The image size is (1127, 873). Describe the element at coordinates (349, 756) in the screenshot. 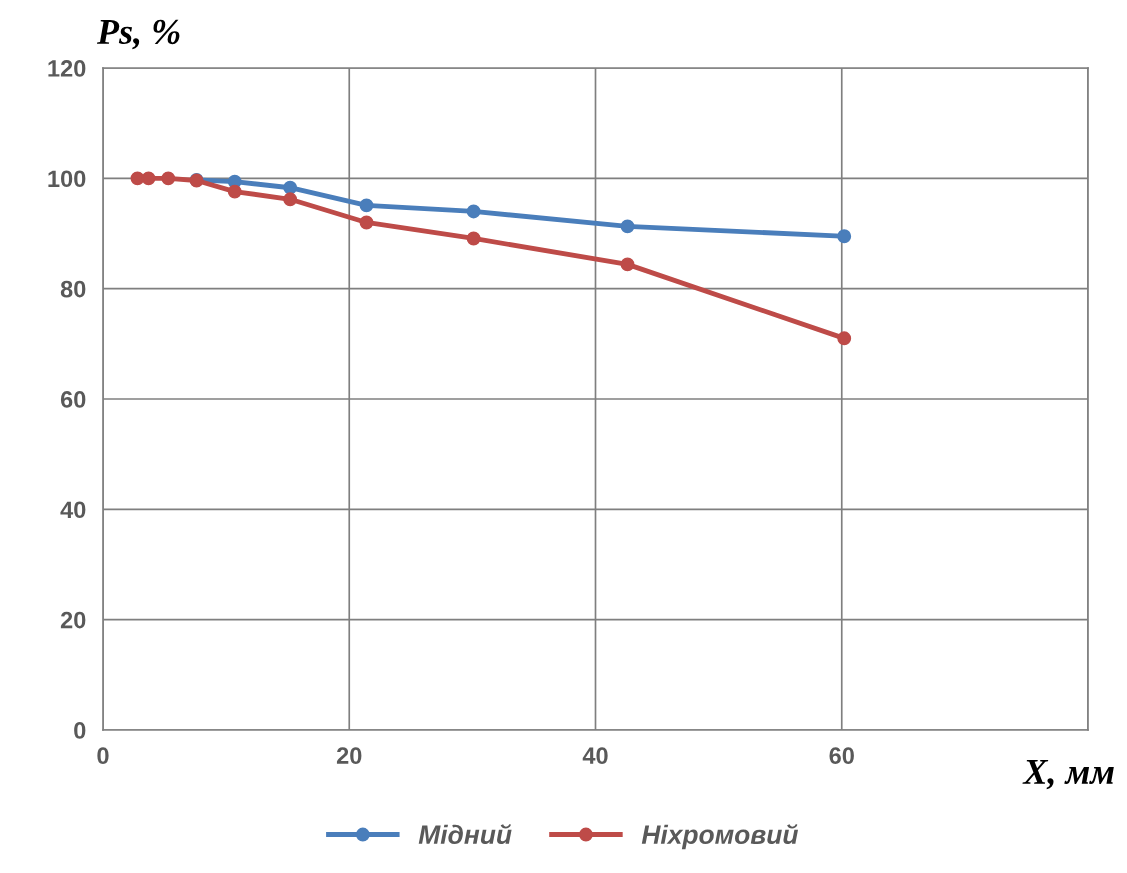

I see `x-tick-label: 20` at that location.